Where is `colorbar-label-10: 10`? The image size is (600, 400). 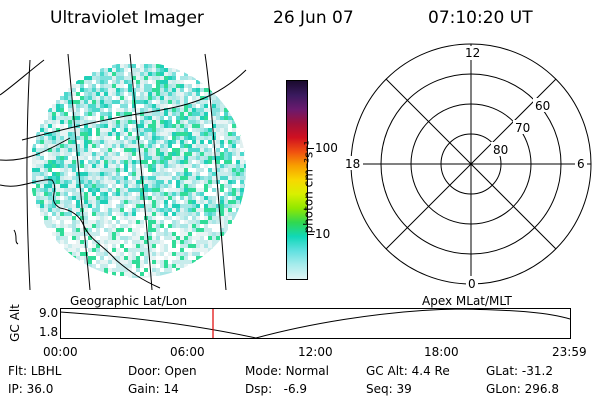
colorbar-label-10: 10 is located at coordinates (323, 234).